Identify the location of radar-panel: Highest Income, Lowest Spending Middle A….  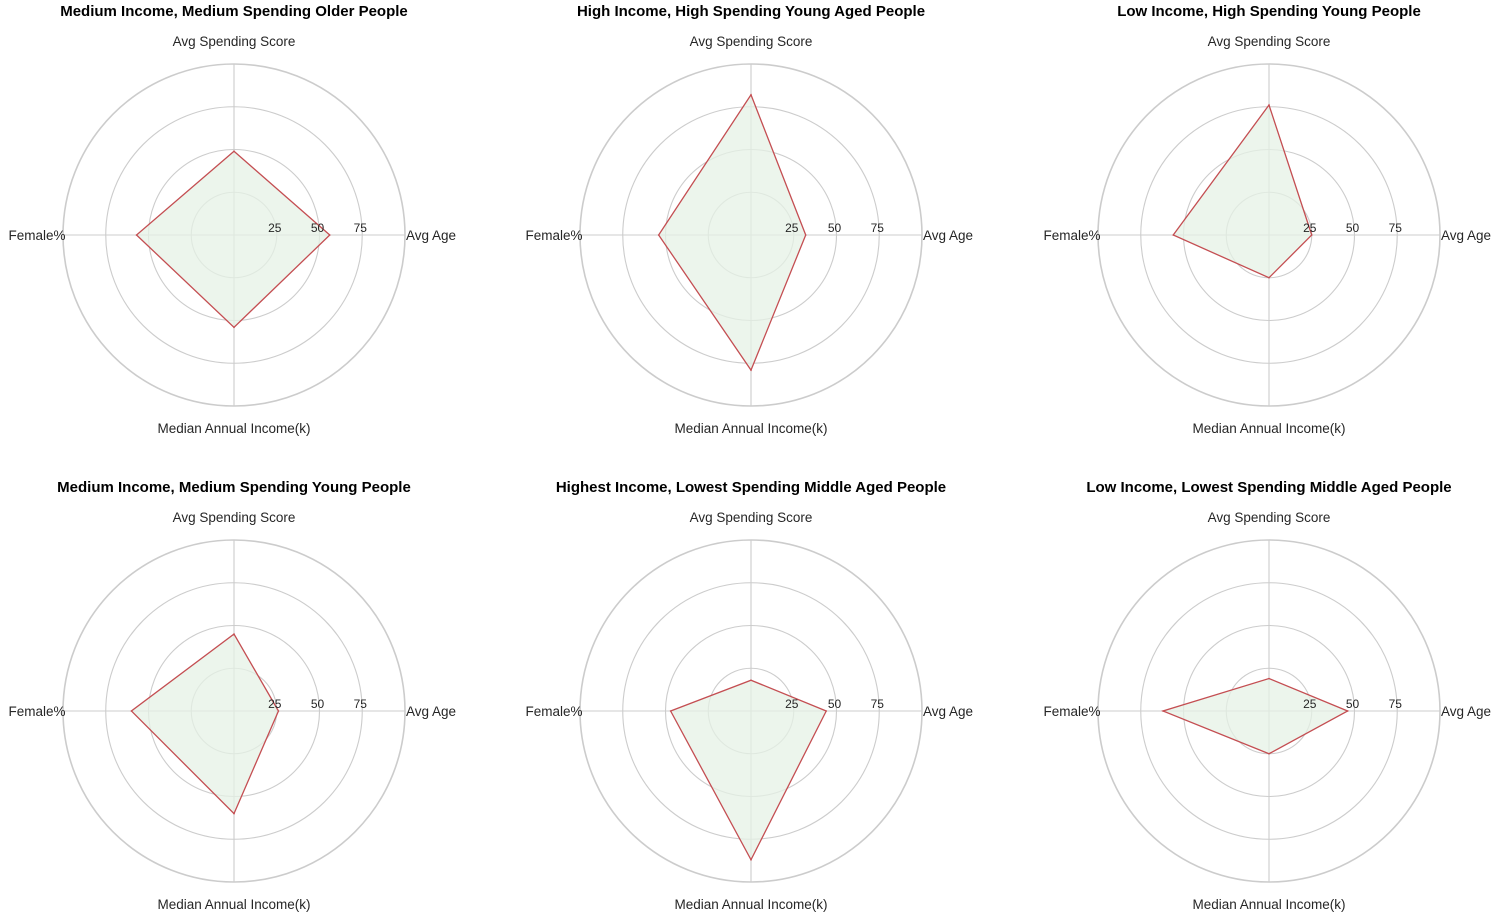
(749, 695).